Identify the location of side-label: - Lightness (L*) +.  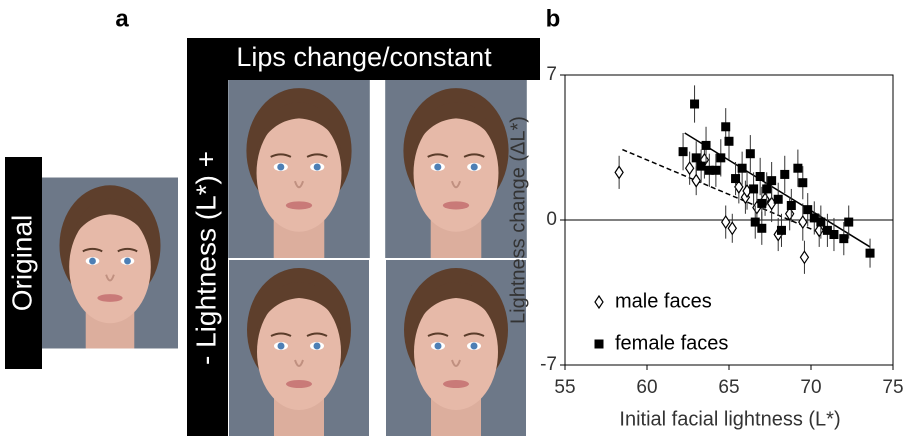
(205, 258).